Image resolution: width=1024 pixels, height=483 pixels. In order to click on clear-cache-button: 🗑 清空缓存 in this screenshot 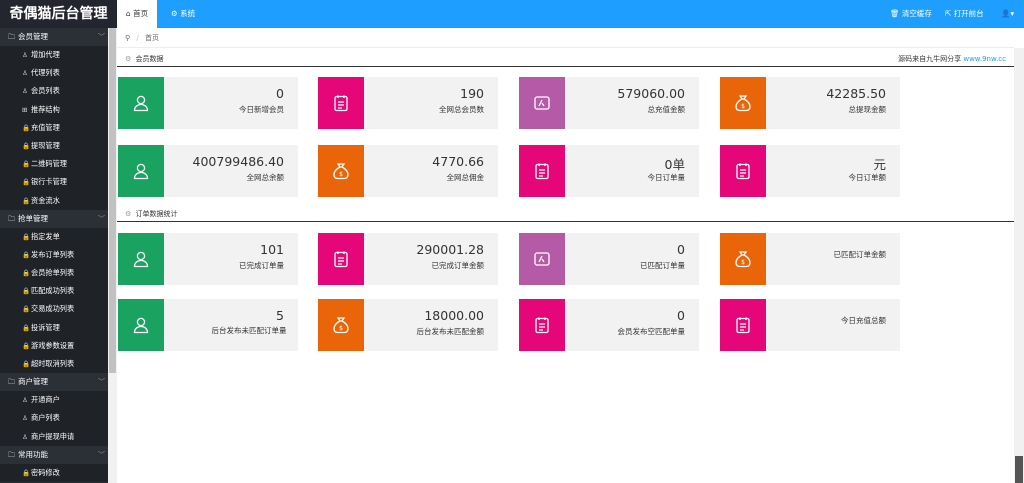, I will do `click(911, 14)`.